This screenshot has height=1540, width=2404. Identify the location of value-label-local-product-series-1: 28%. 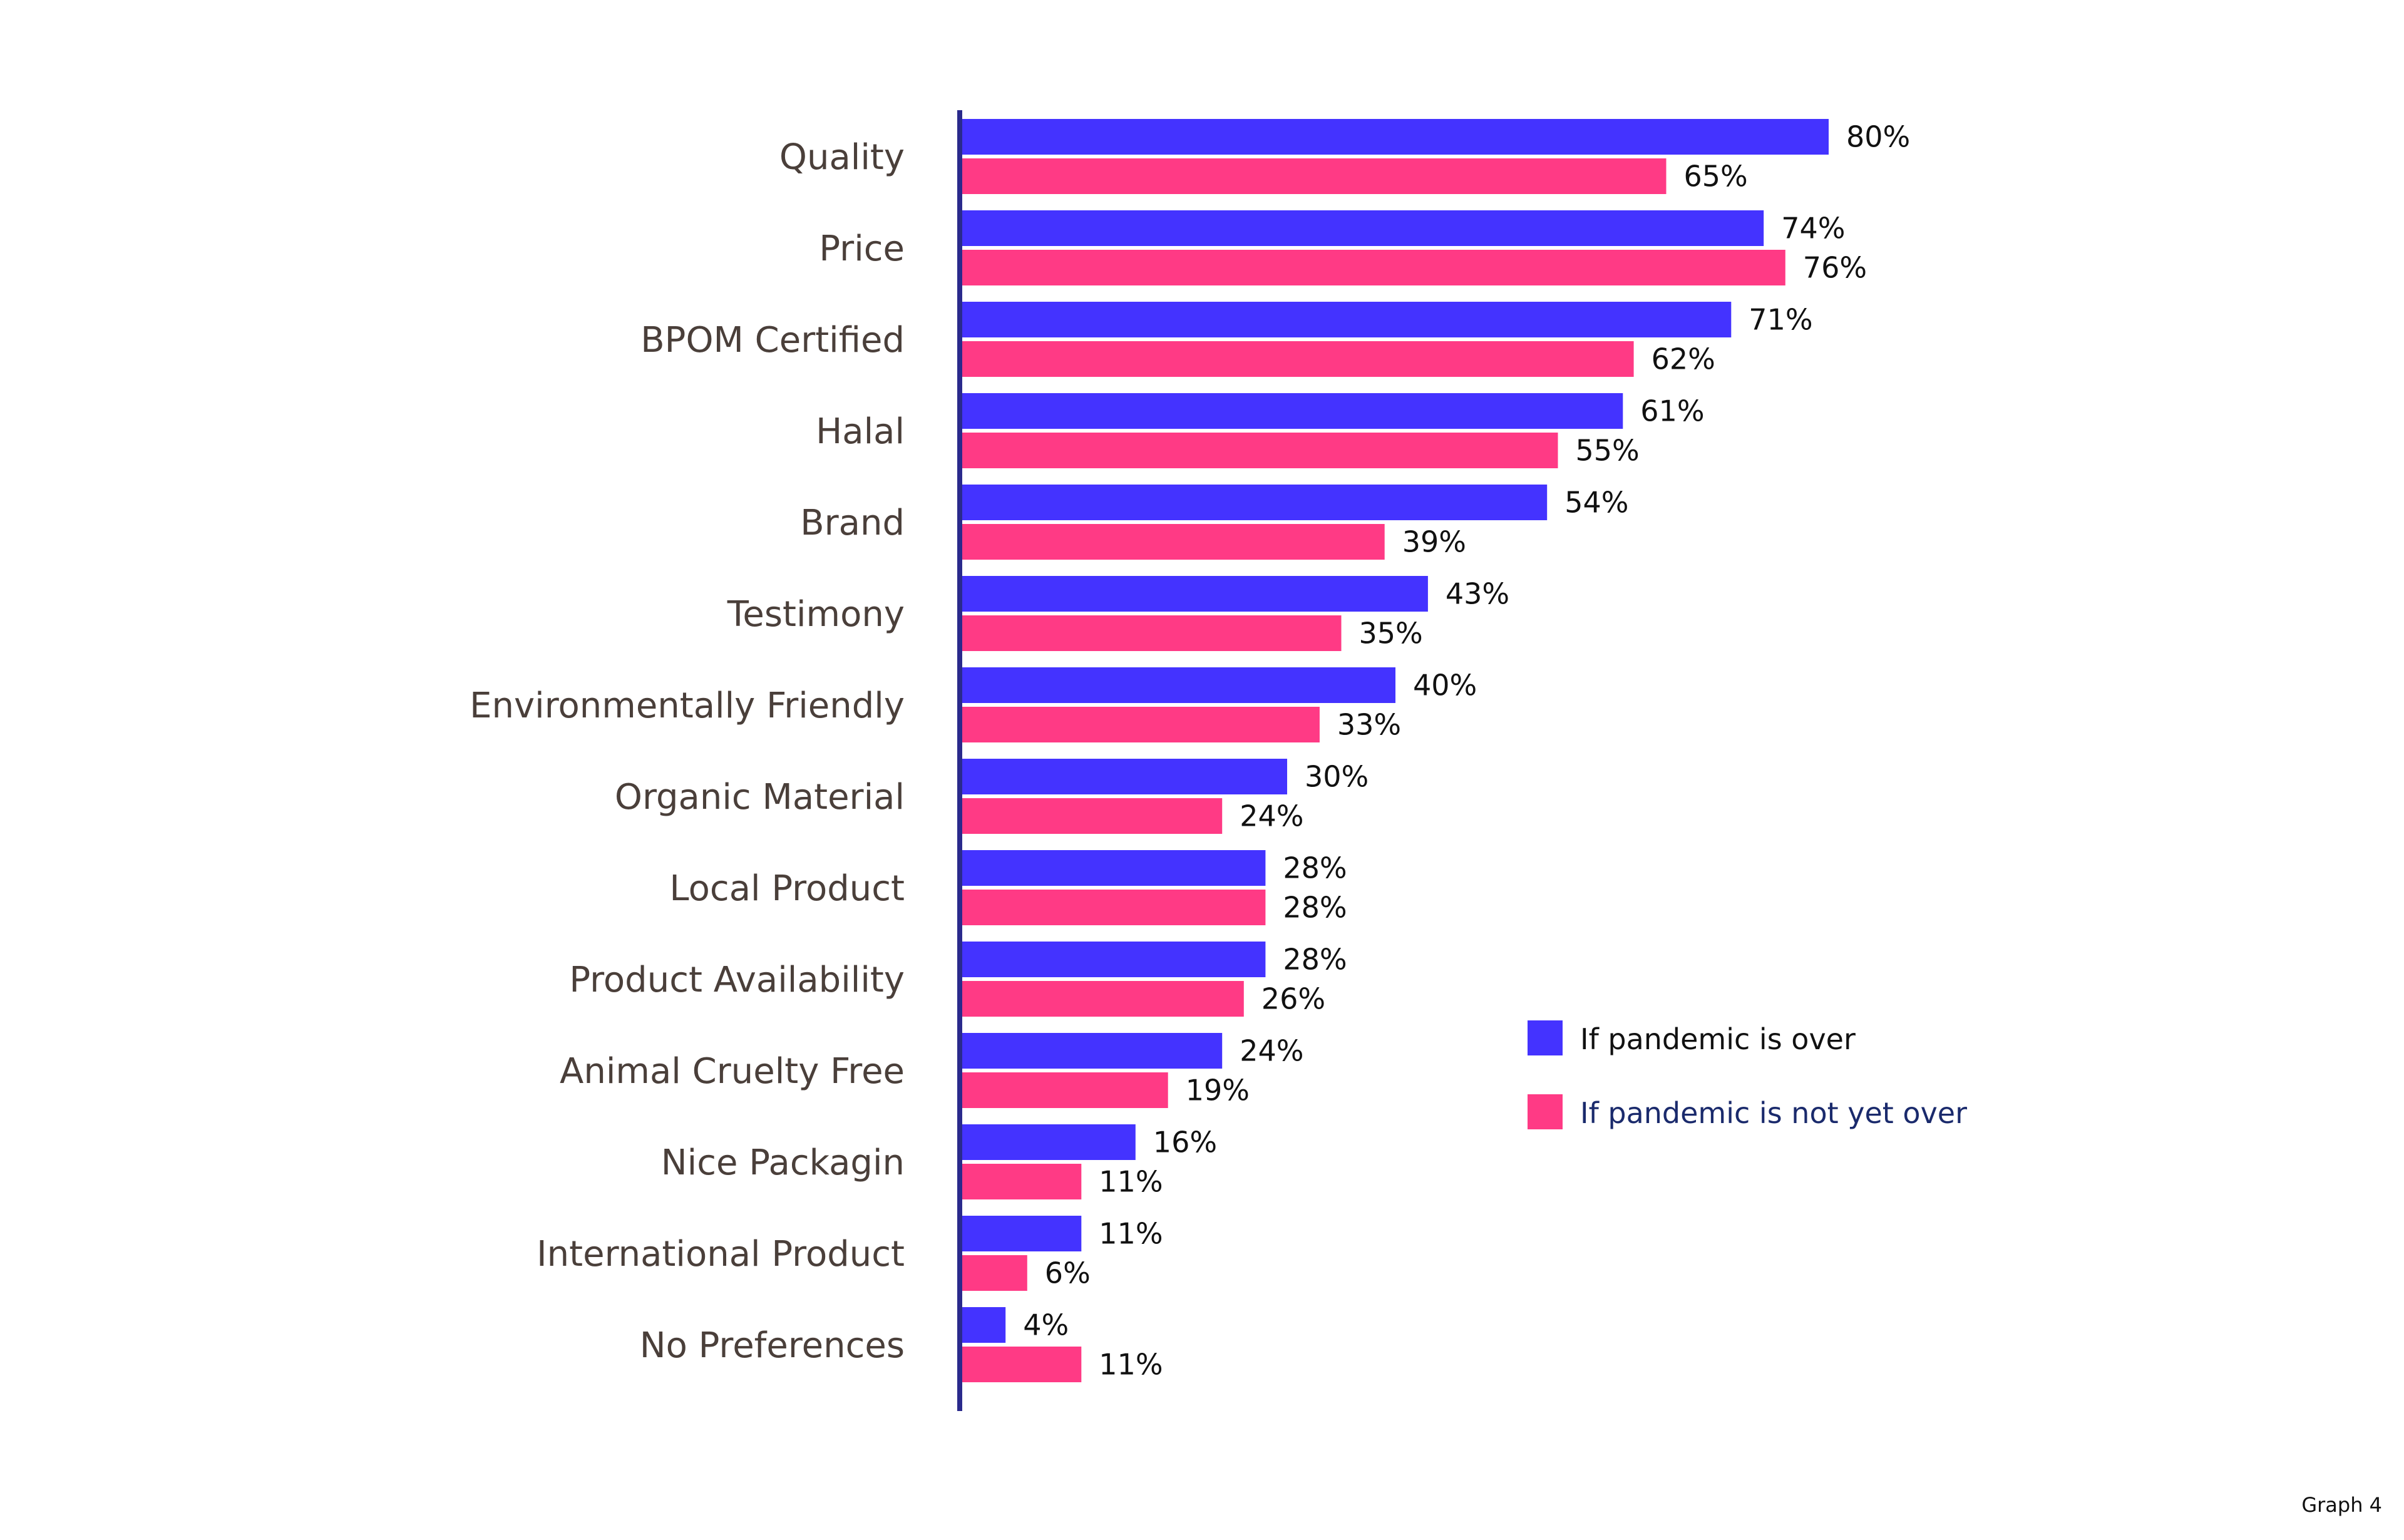
(1315, 868).